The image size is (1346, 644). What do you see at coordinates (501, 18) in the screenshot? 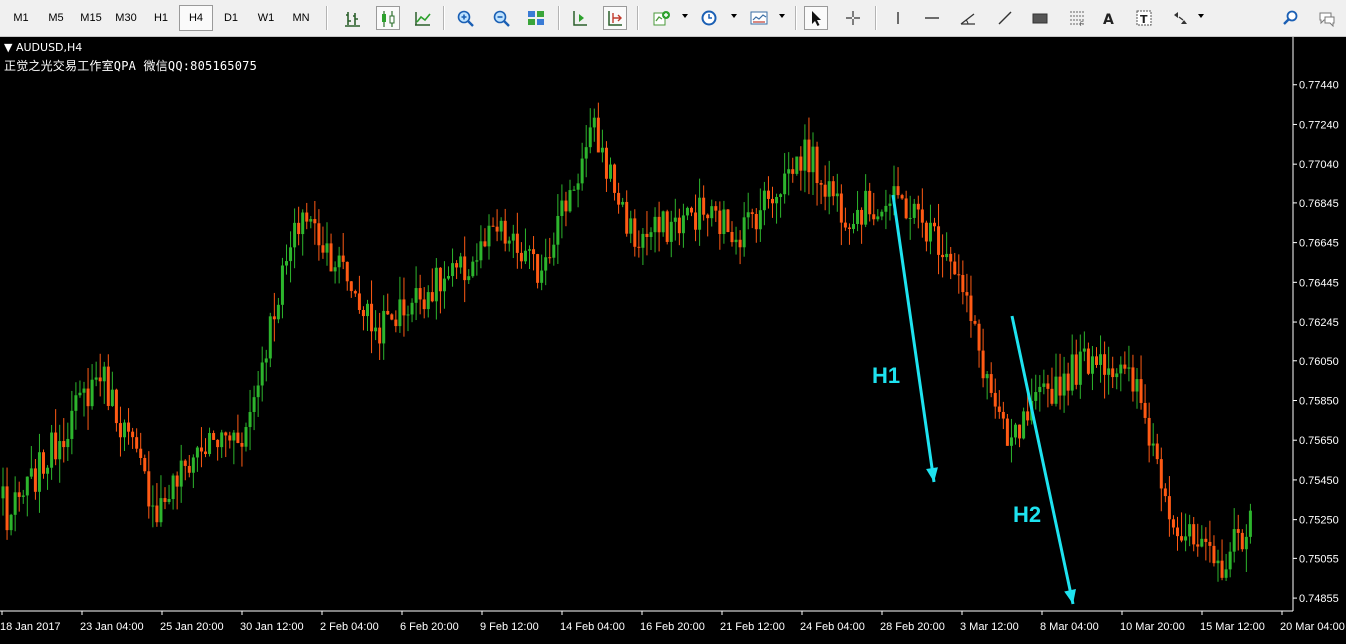
I see `zoom-out-button` at bounding box center [501, 18].